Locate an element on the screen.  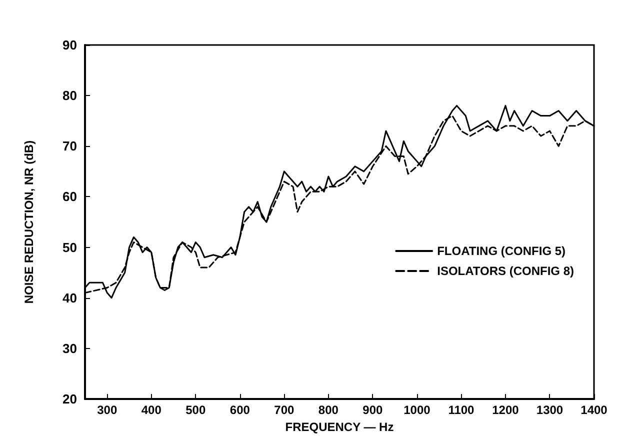
x-tick-label: 400 is located at coordinates (151, 410).